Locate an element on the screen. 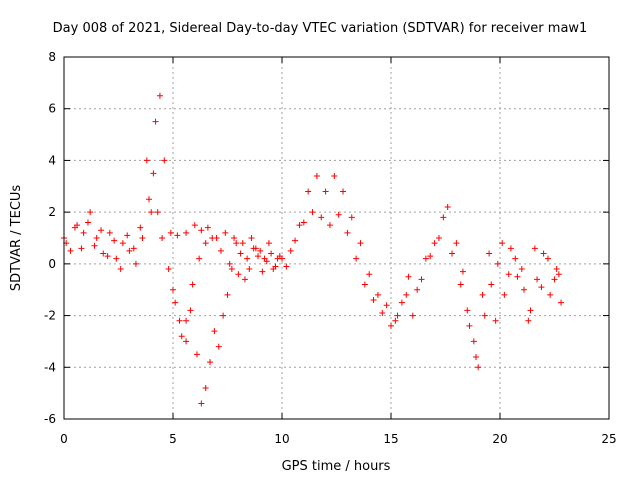  y-tick-label: 2 is located at coordinates (52, 212).